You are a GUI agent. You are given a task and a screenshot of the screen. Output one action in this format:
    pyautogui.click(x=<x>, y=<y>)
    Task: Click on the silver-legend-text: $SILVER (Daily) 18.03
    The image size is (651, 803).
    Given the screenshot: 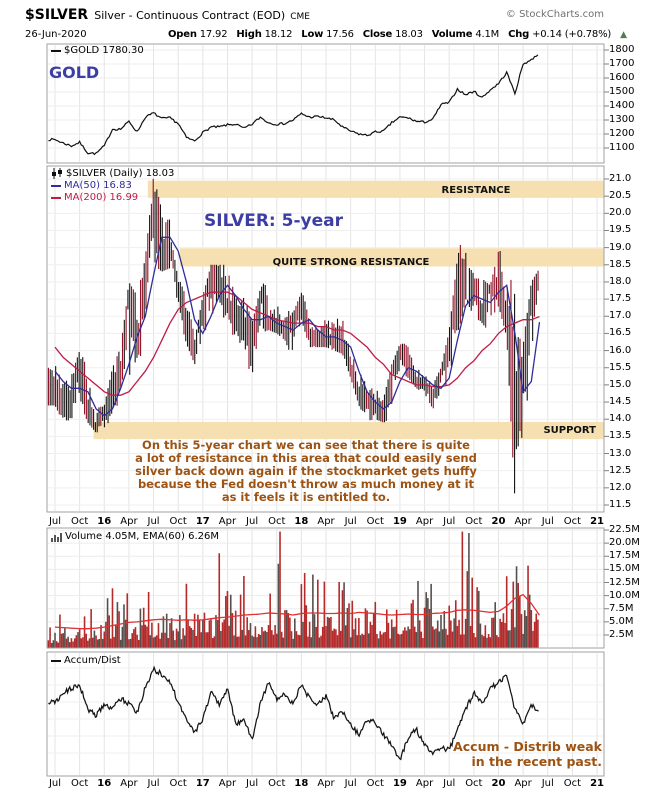 What is the action you would take?
    pyautogui.click(x=120, y=173)
    